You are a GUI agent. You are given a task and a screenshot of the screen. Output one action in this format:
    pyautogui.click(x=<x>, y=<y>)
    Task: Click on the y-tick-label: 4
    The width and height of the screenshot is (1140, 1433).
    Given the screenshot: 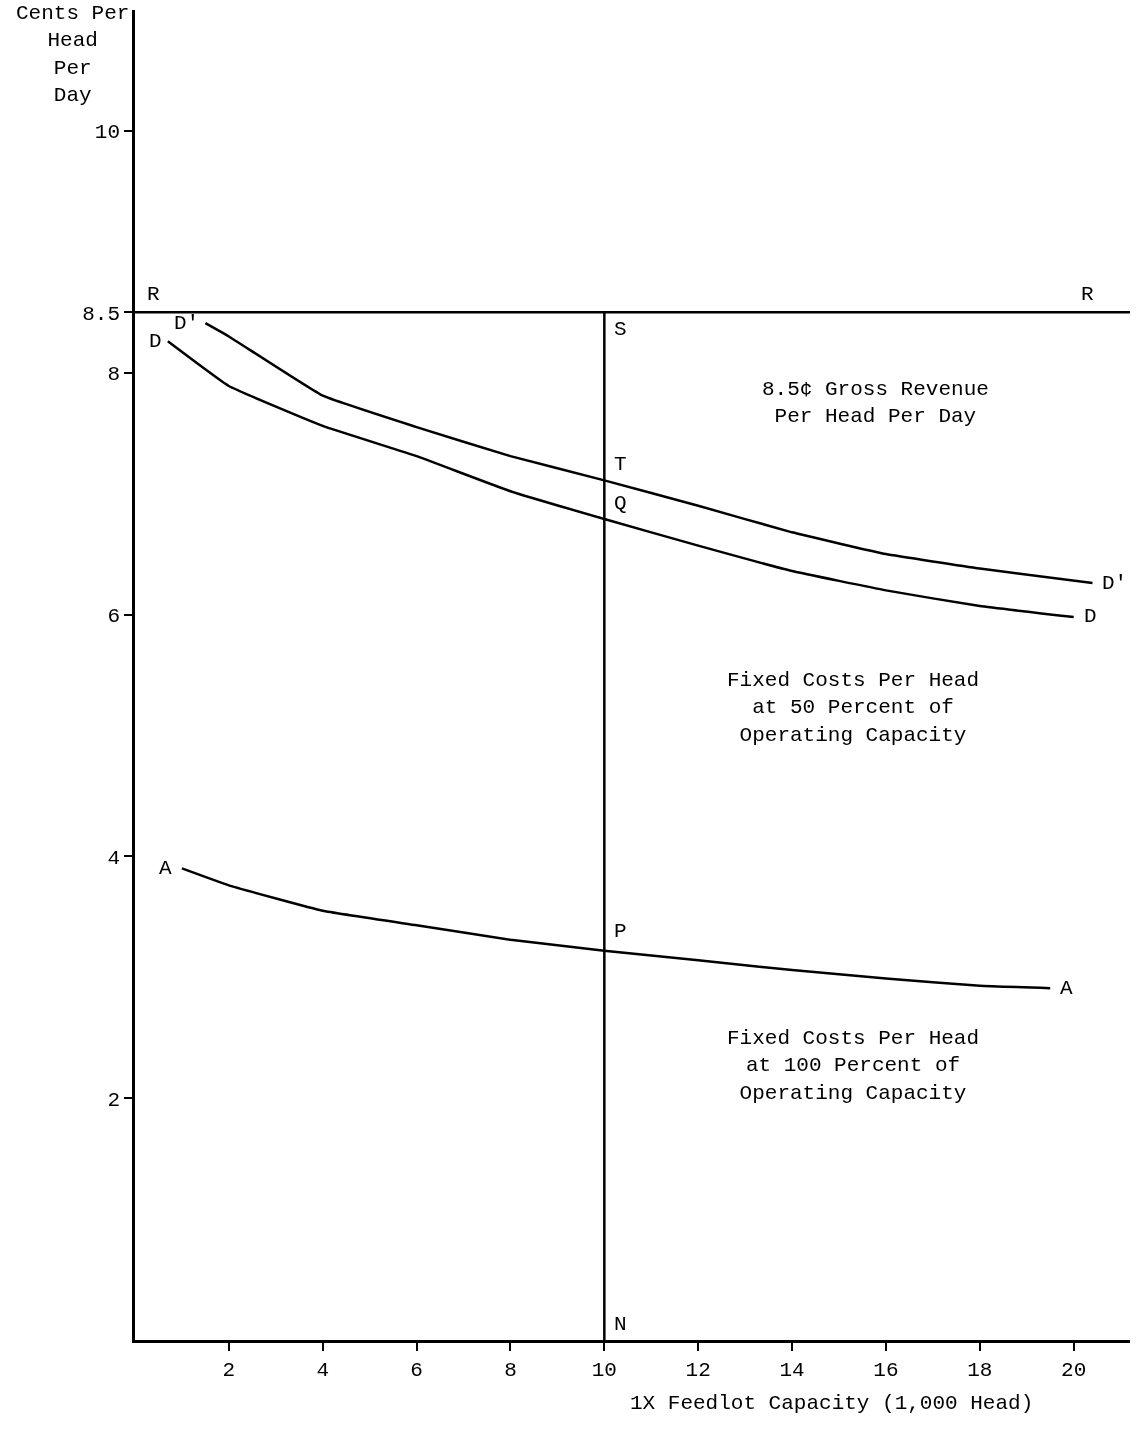 What is the action you would take?
    pyautogui.click(x=114, y=858)
    